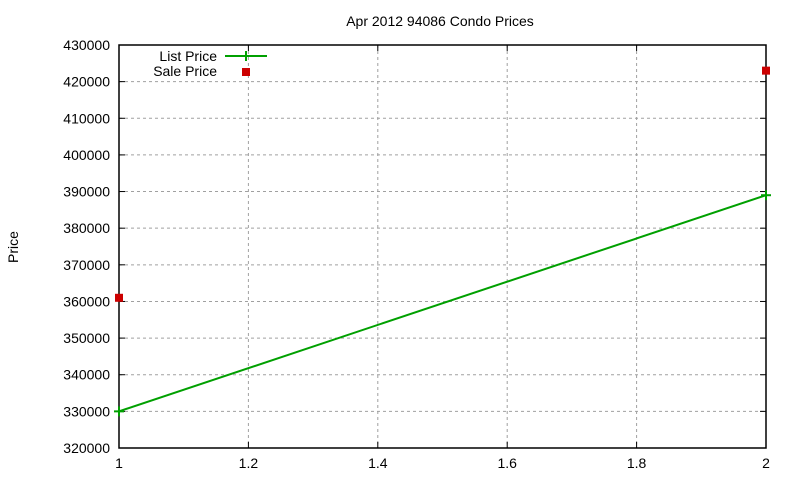 The height and width of the screenshot is (485, 800). I want to click on x-tick-label: 1, so click(119, 463).